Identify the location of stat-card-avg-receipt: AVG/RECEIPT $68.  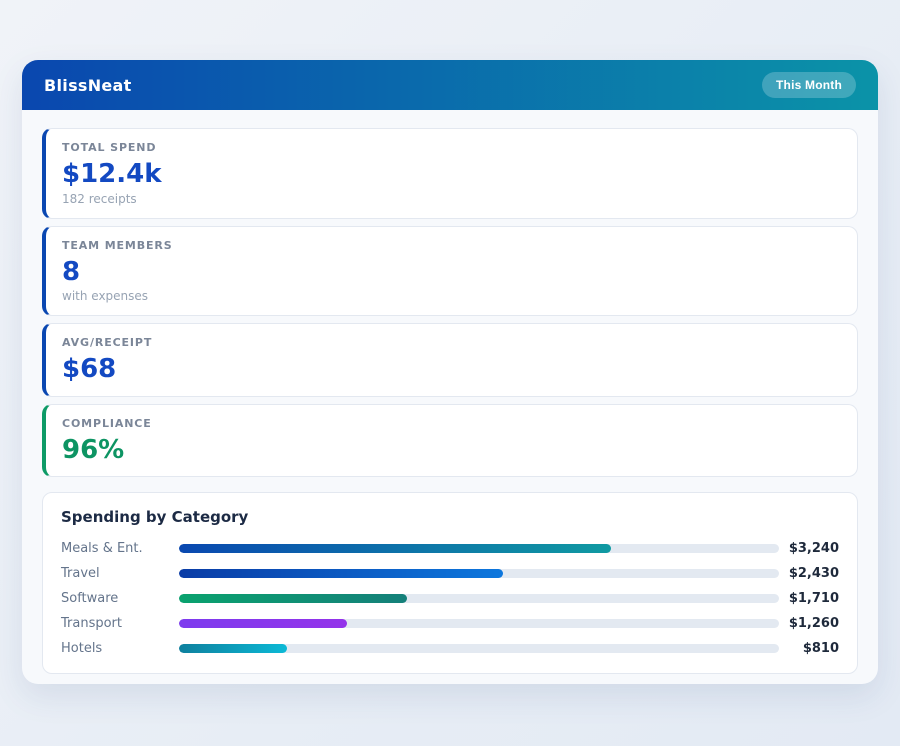
(450, 360).